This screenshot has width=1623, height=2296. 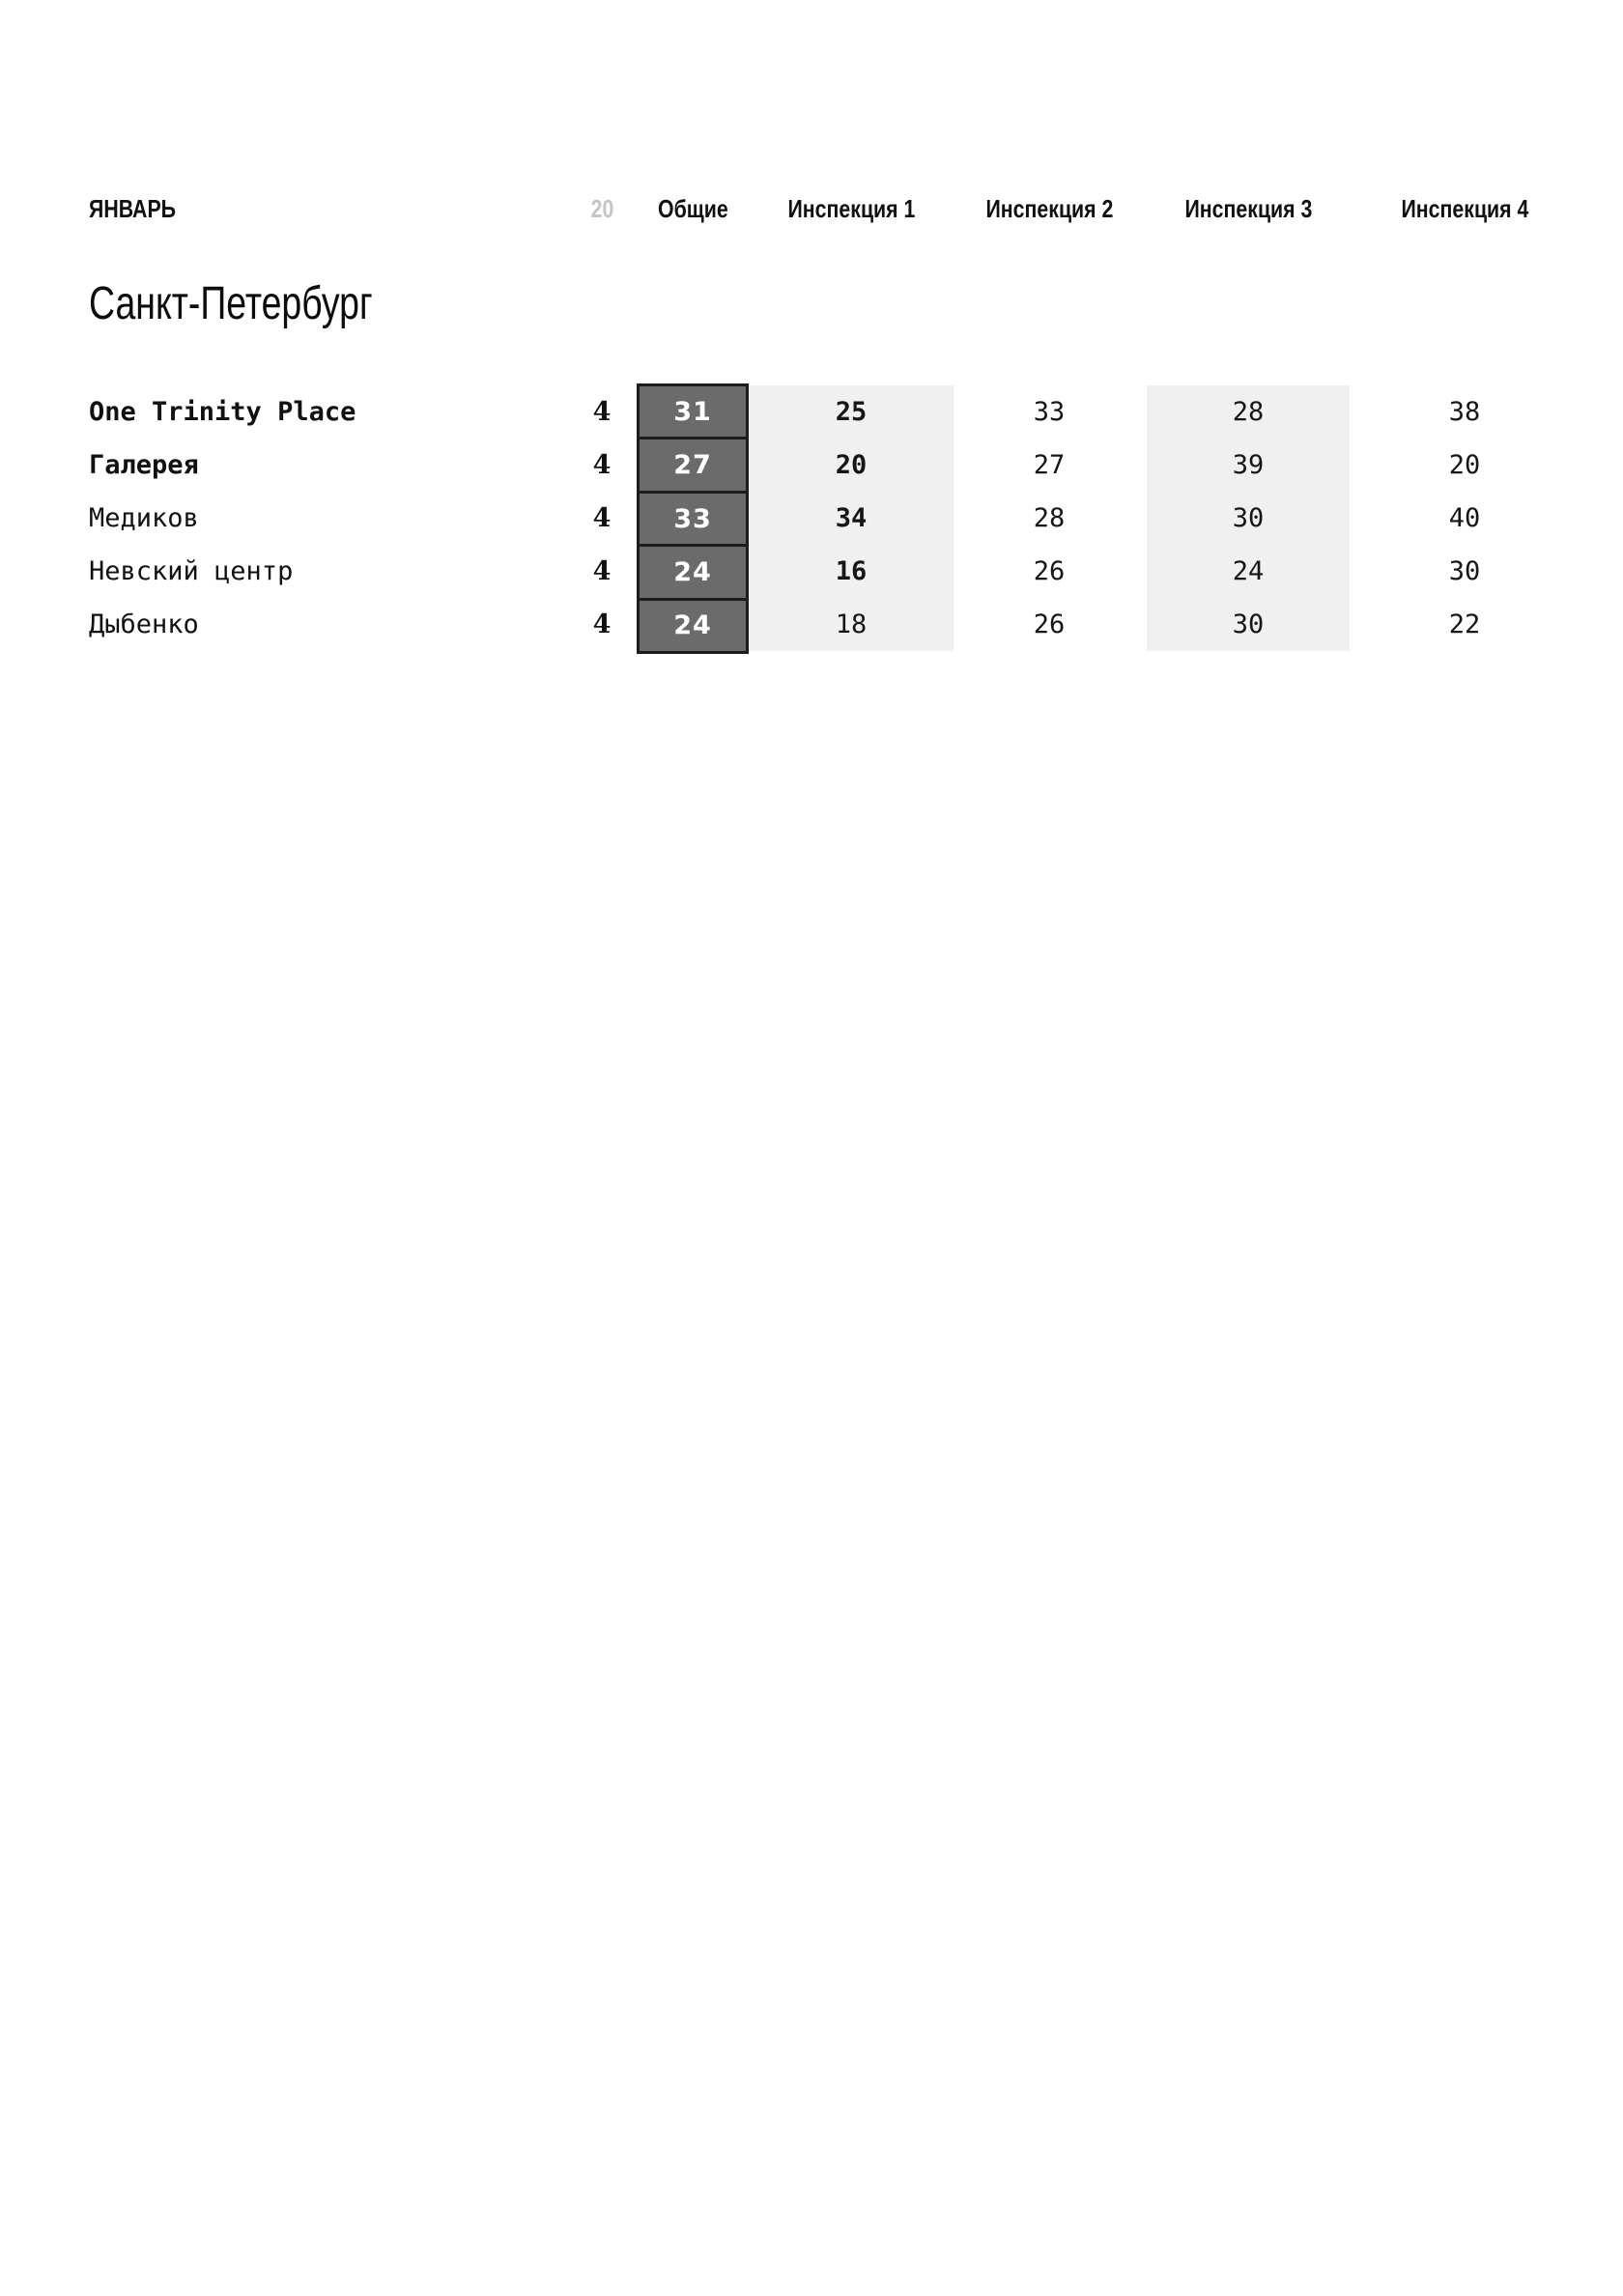 I want to click on site-name: Дыбенко, so click(x=144, y=624).